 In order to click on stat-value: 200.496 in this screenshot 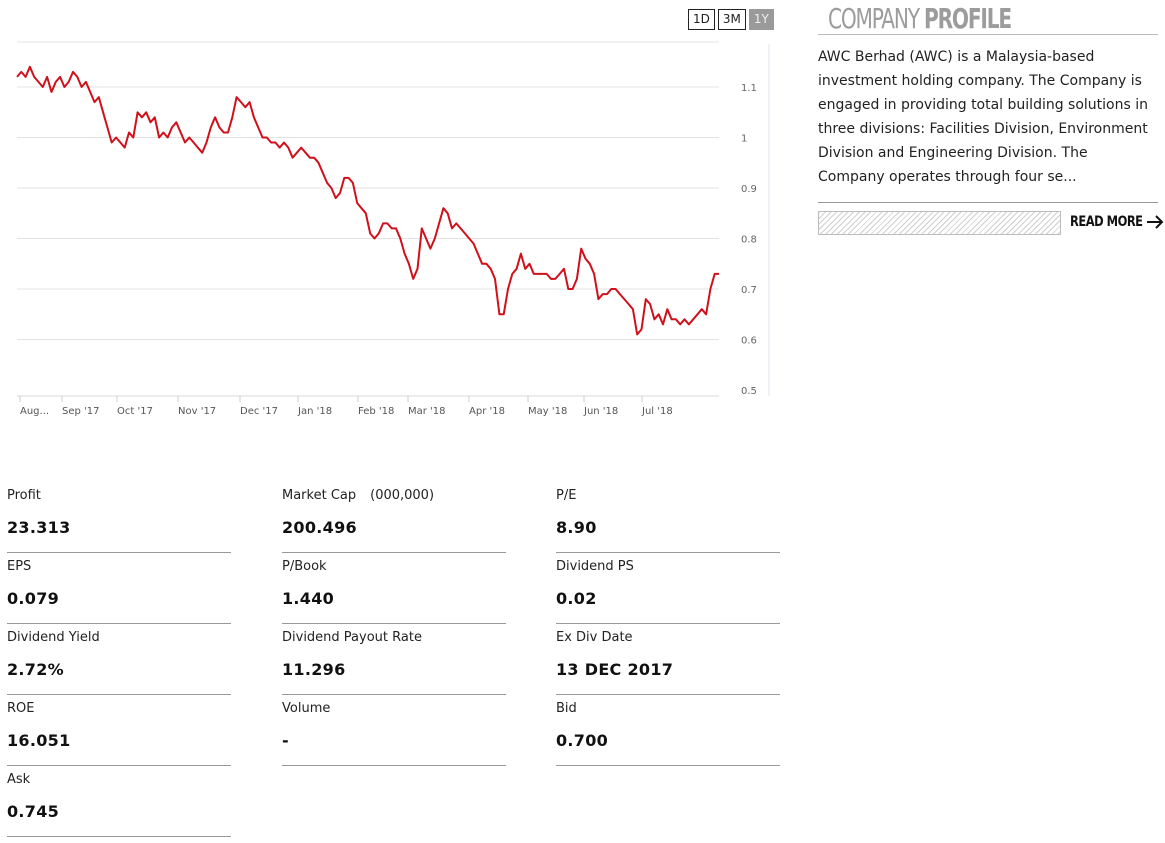, I will do `click(319, 527)`.